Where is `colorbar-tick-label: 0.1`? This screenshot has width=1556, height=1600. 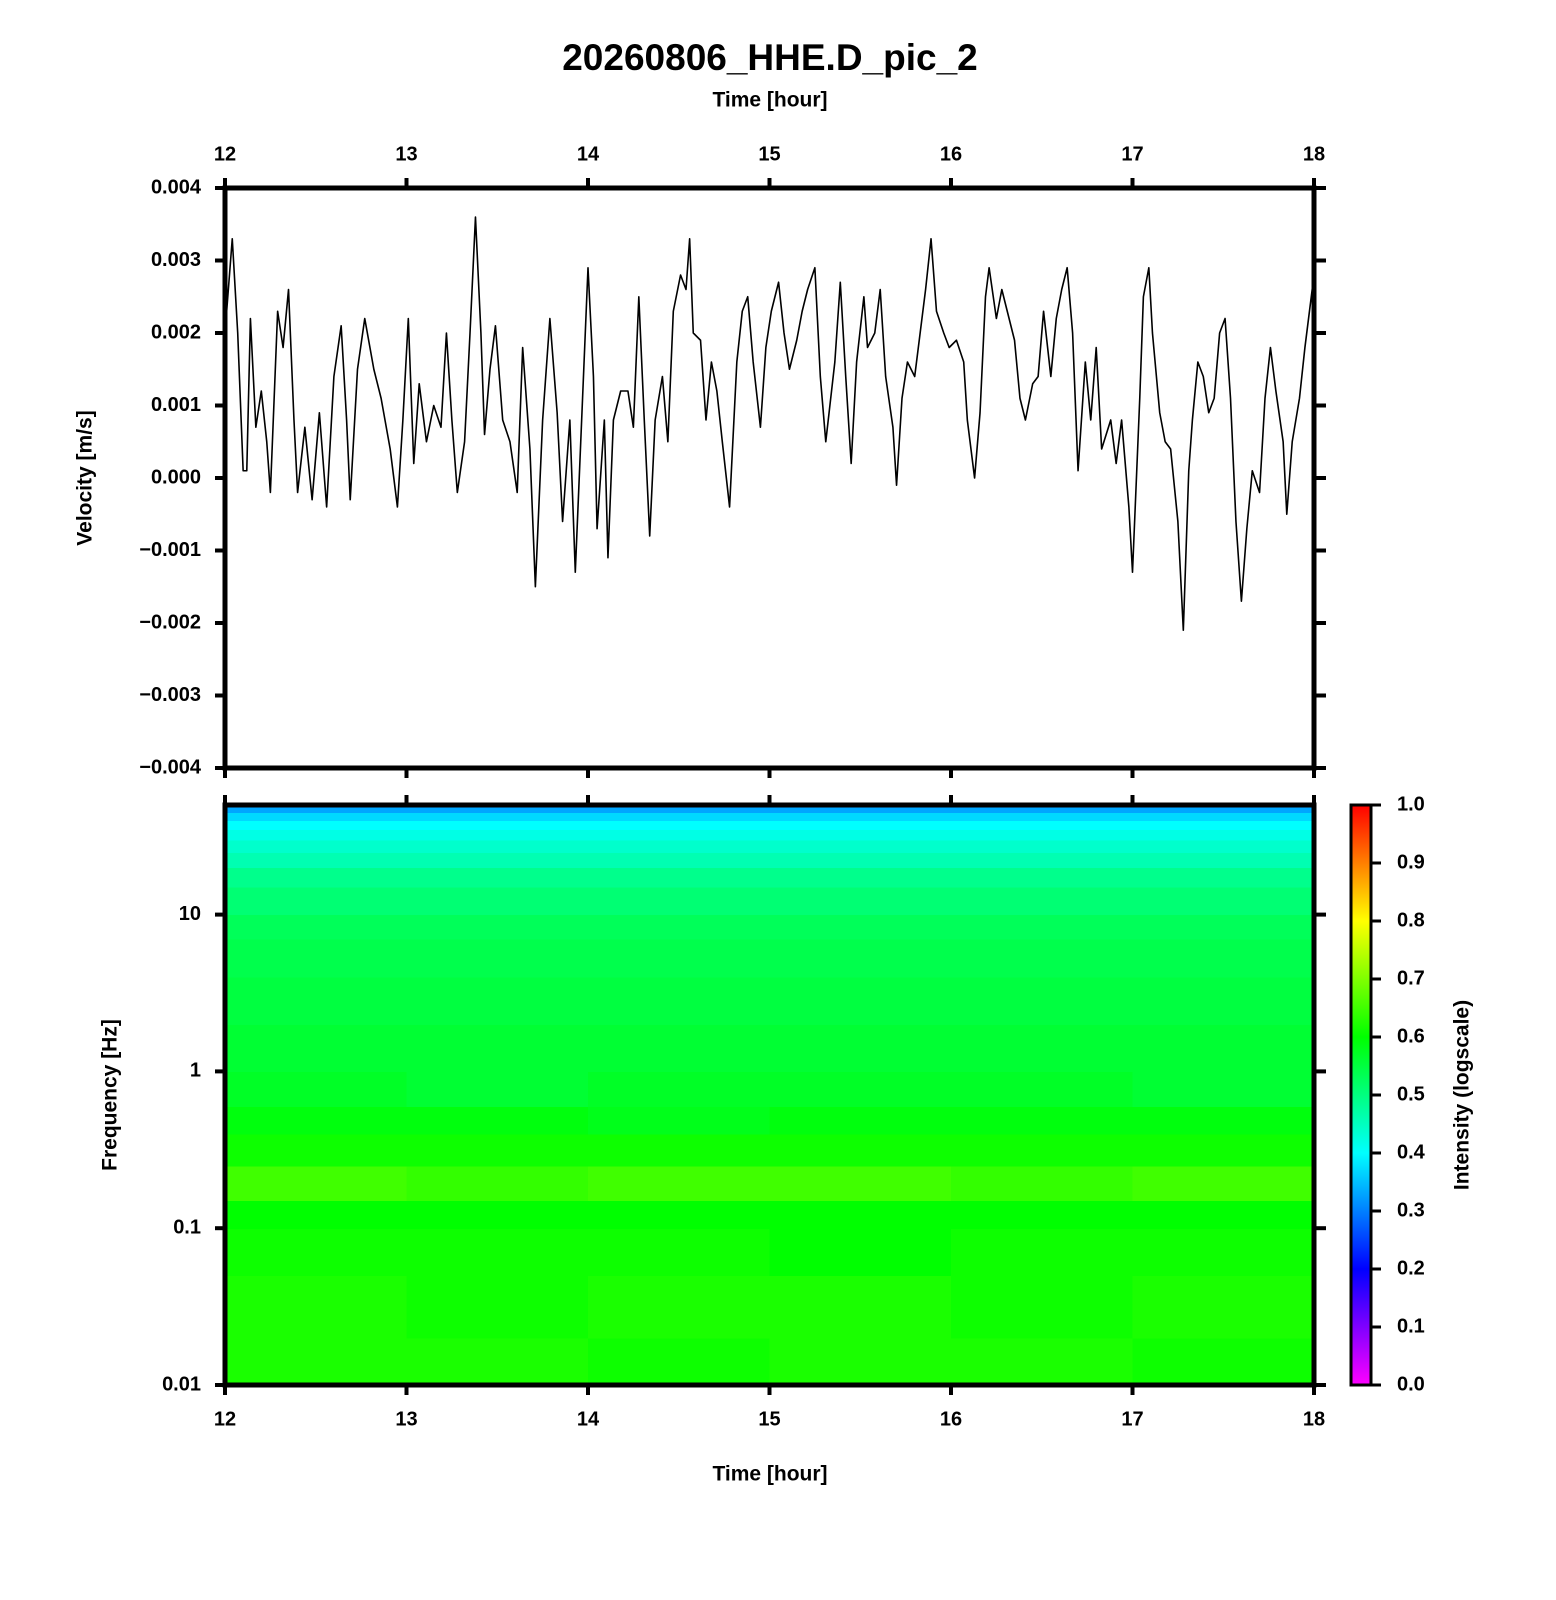 colorbar-tick-label: 0.1 is located at coordinates (1411, 1326).